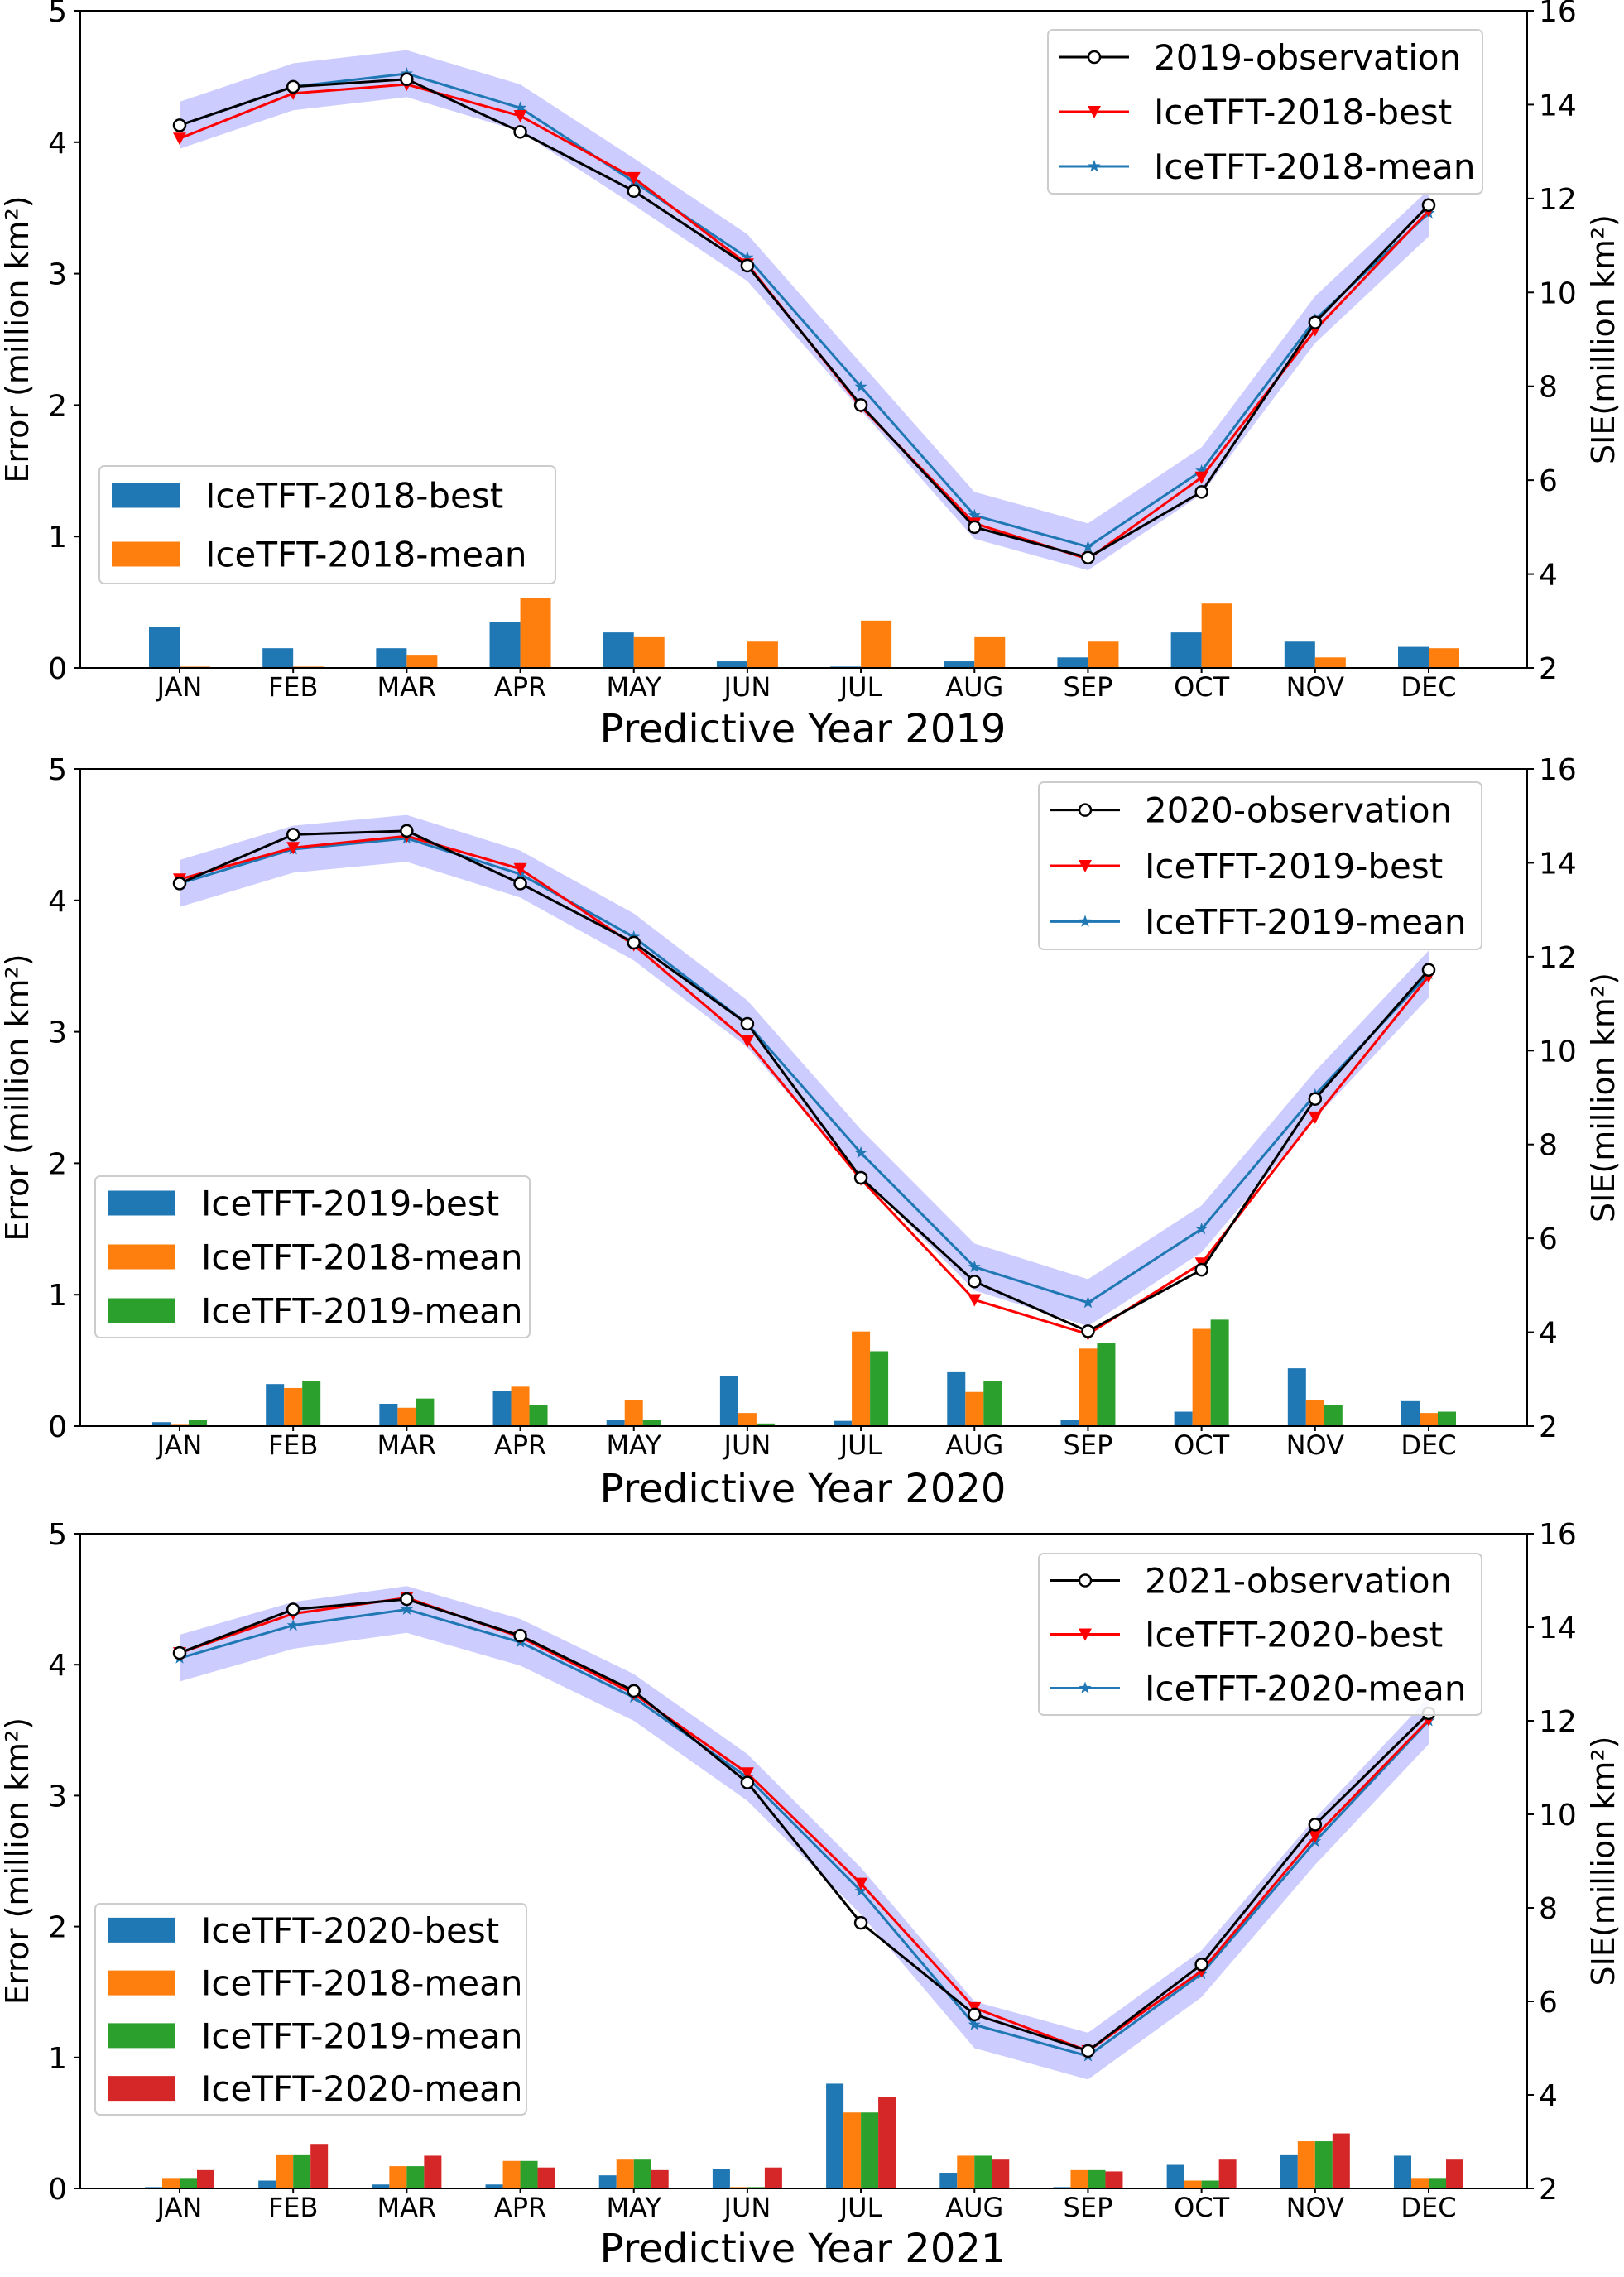 Image resolution: width=1624 pixels, height=2277 pixels. Describe the element at coordinates (1088, 546) in the screenshot. I see `point-IceTFT-2018-mean-SEP` at that location.